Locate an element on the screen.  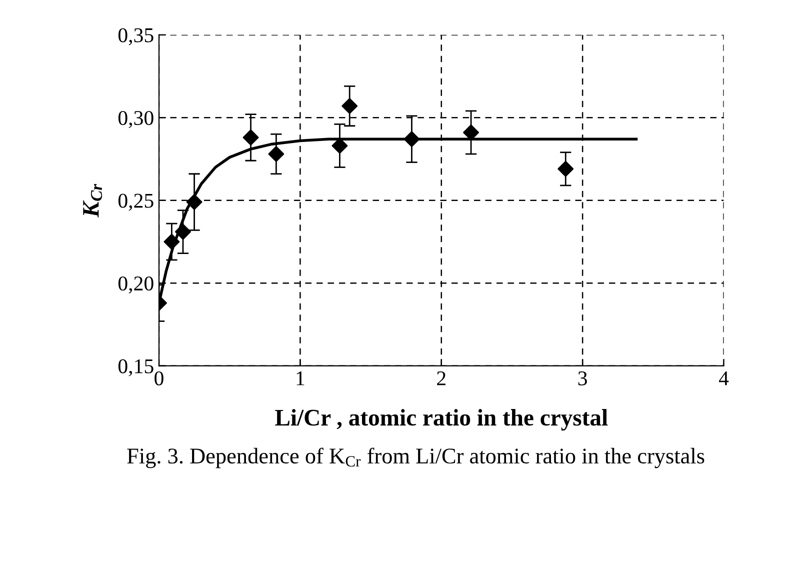
y-axis-title: K$_{Cr}$ is located at coordinates (92, 201).